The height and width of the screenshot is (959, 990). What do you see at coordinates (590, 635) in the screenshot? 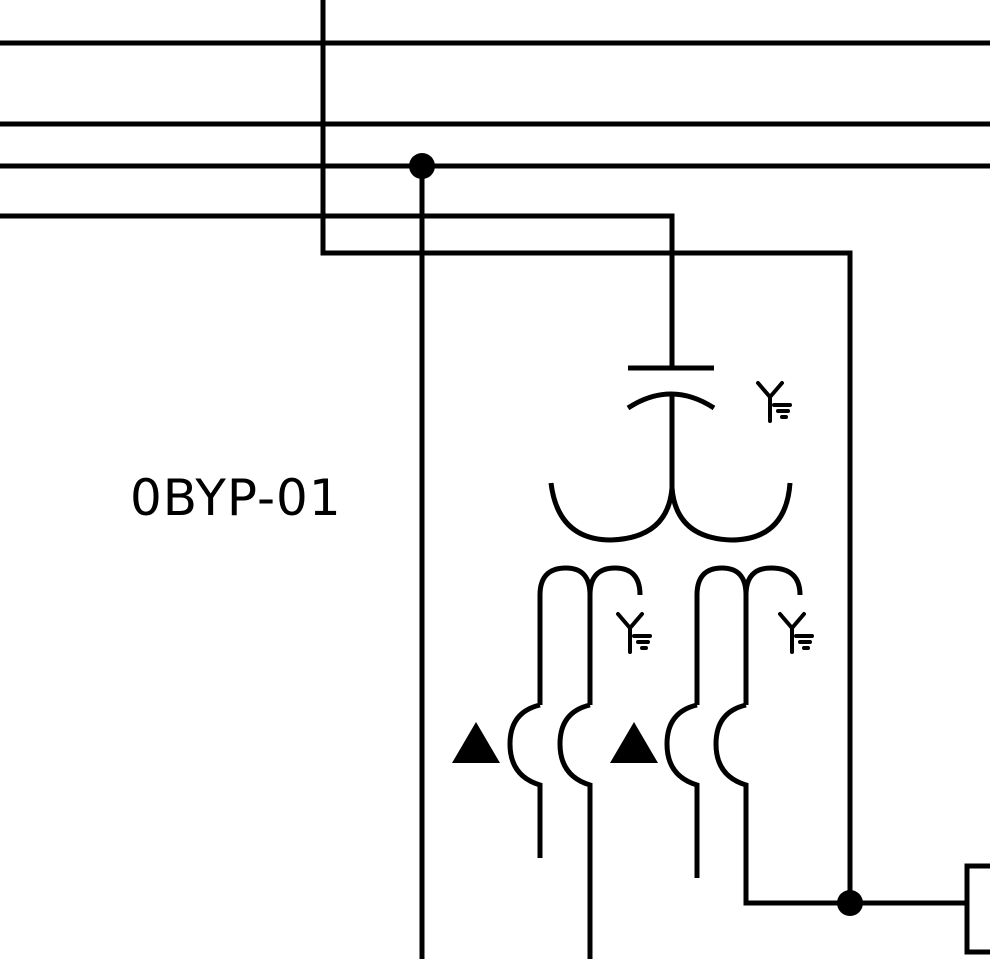
I see `secondary-winding-left` at bounding box center [590, 635].